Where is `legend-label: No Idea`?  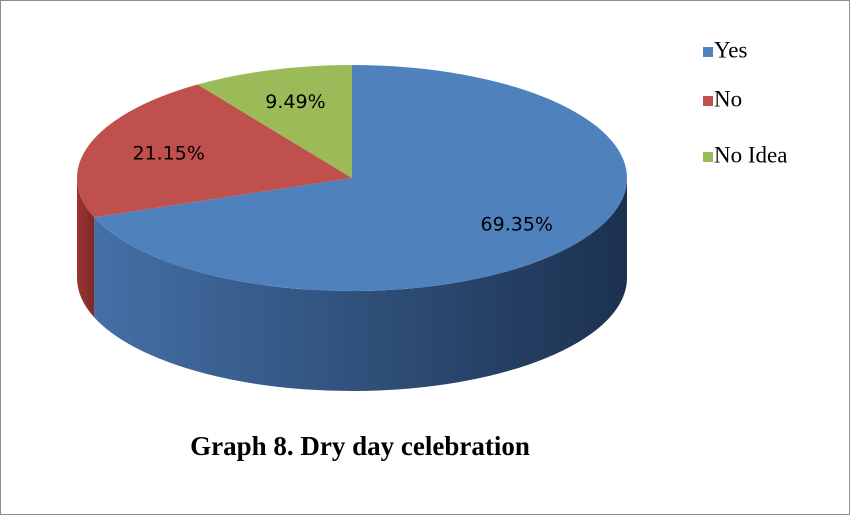
legend-label: No Idea is located at coordinates (750, 154).